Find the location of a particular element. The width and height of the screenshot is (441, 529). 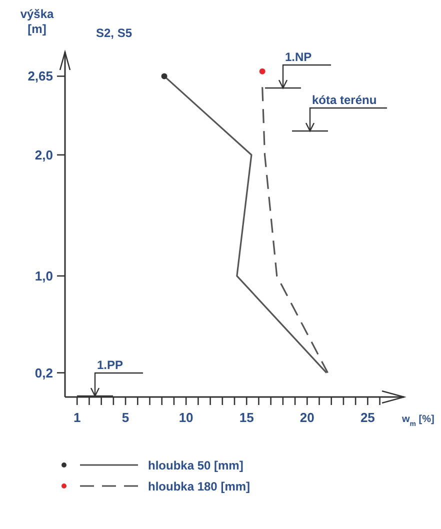

x-tick-label: 1 is located at coordinates (77, 417).